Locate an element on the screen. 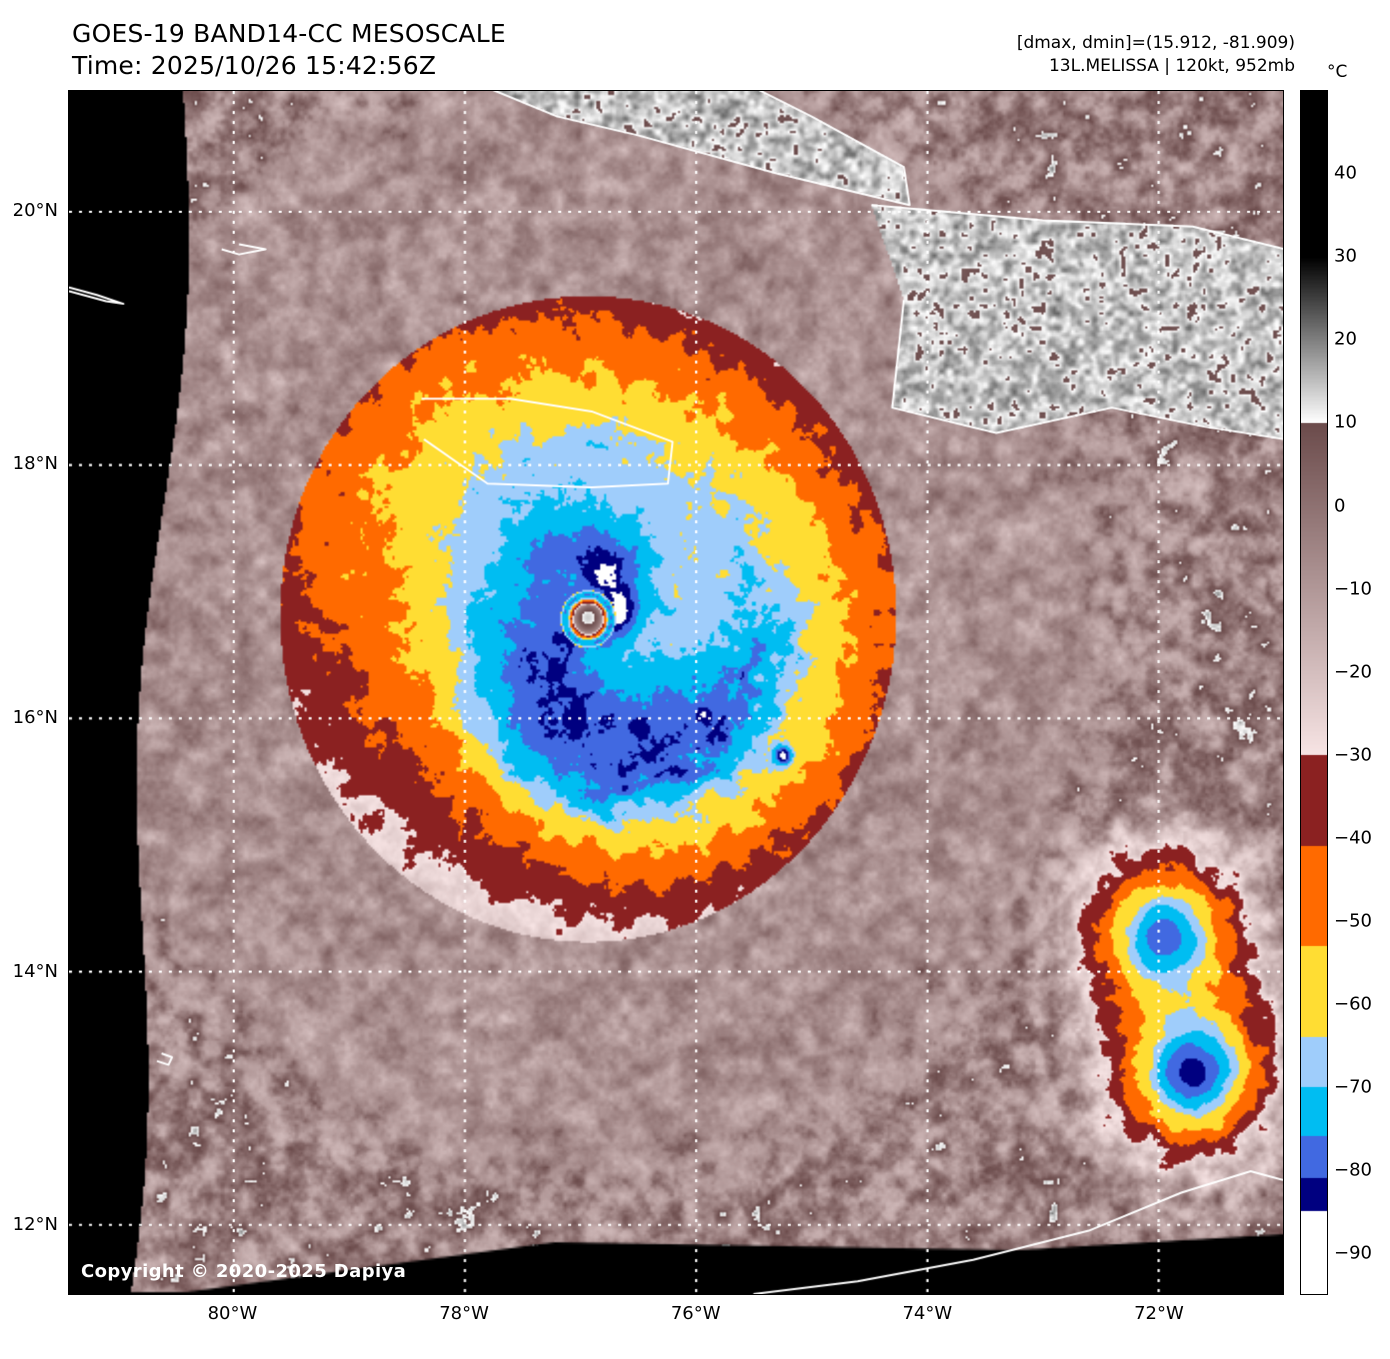  colorbar-tick-10: −60 is located at coordinates (1353, 1004).